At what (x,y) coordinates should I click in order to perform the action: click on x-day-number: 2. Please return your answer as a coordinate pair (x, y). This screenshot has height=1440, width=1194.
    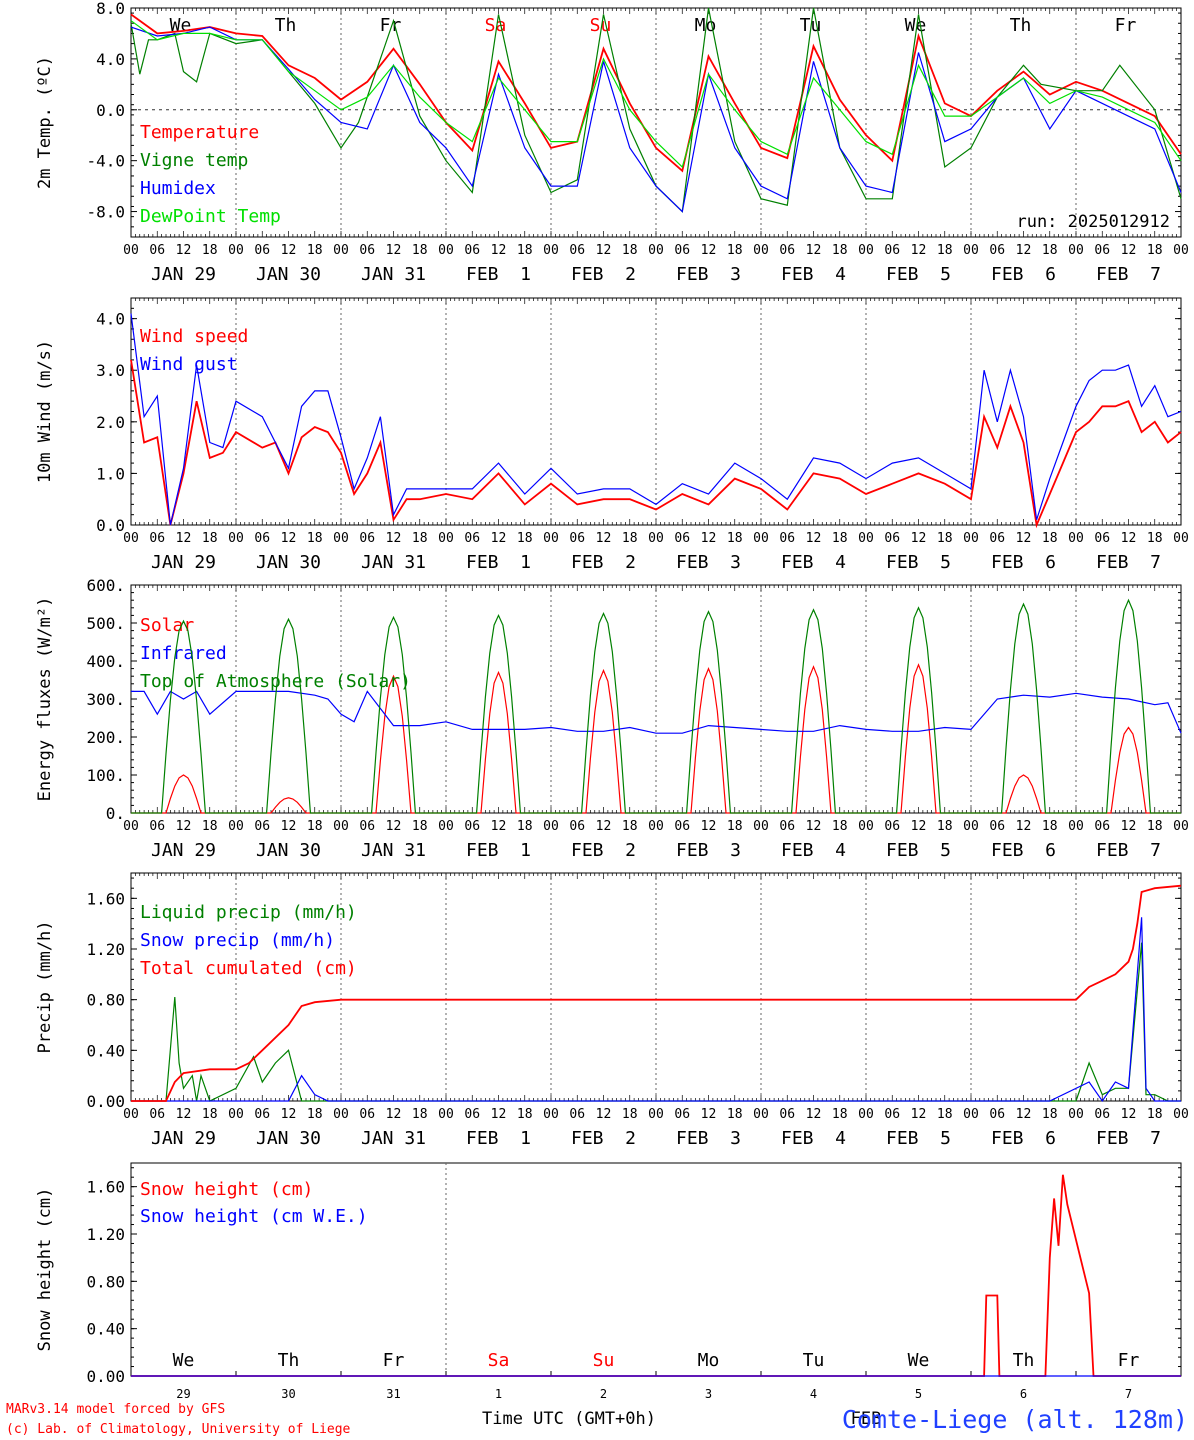
    Looking at the image, I should click on (603, 1394).